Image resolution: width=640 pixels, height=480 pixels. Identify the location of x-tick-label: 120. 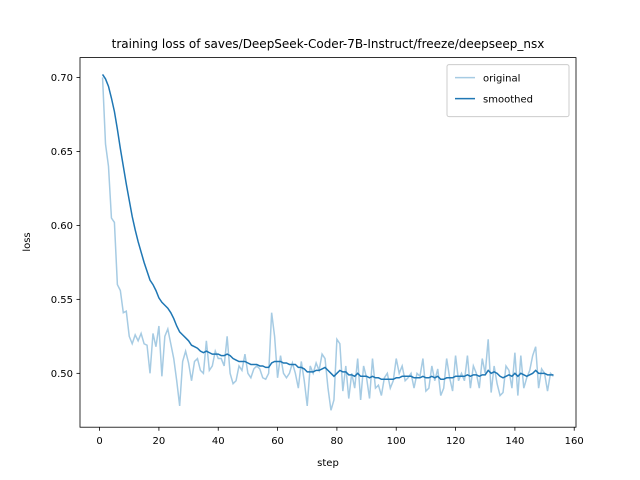
(455, 441).